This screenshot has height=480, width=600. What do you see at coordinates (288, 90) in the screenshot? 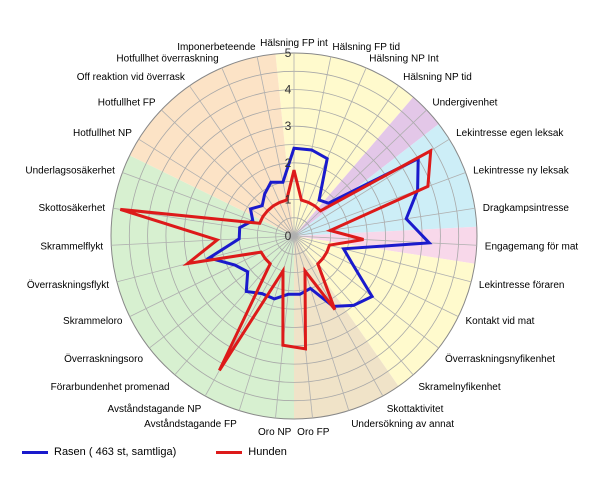
I see `tick-label-4: 4` at bounding box center [288, 90].